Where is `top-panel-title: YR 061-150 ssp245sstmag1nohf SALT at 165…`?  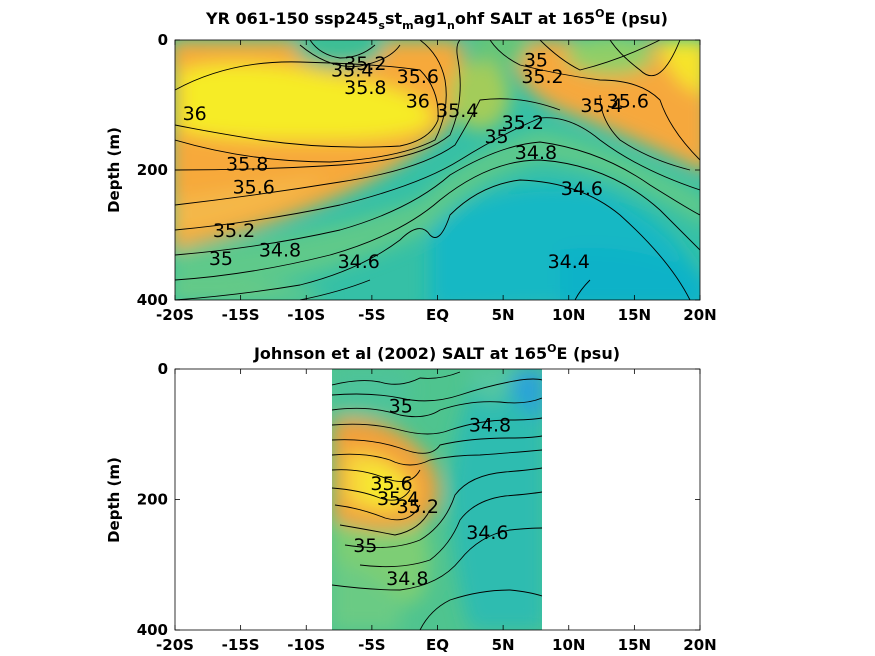
top-panel-title: YR 061-150 ssp245sstmag1nohf SALT at 165… is located at coordinates (436, 19).